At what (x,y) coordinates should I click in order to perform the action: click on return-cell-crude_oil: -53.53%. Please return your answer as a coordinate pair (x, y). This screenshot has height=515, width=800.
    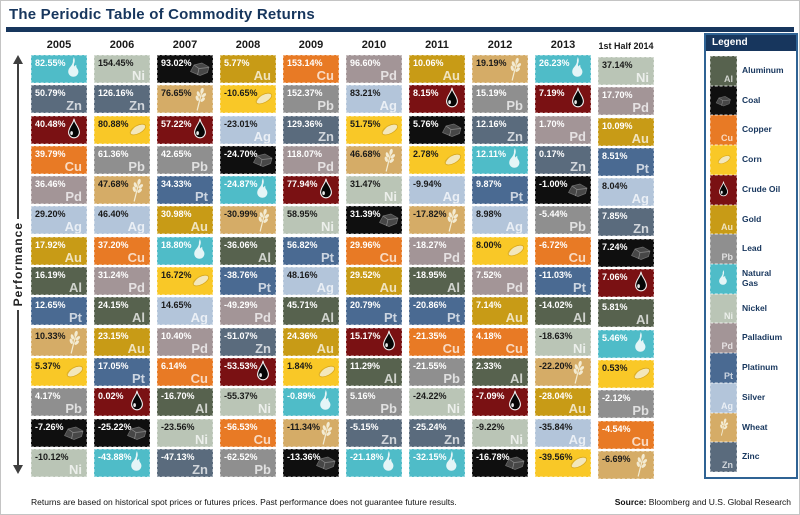
    Looking at the image, I should click on (248, 371).